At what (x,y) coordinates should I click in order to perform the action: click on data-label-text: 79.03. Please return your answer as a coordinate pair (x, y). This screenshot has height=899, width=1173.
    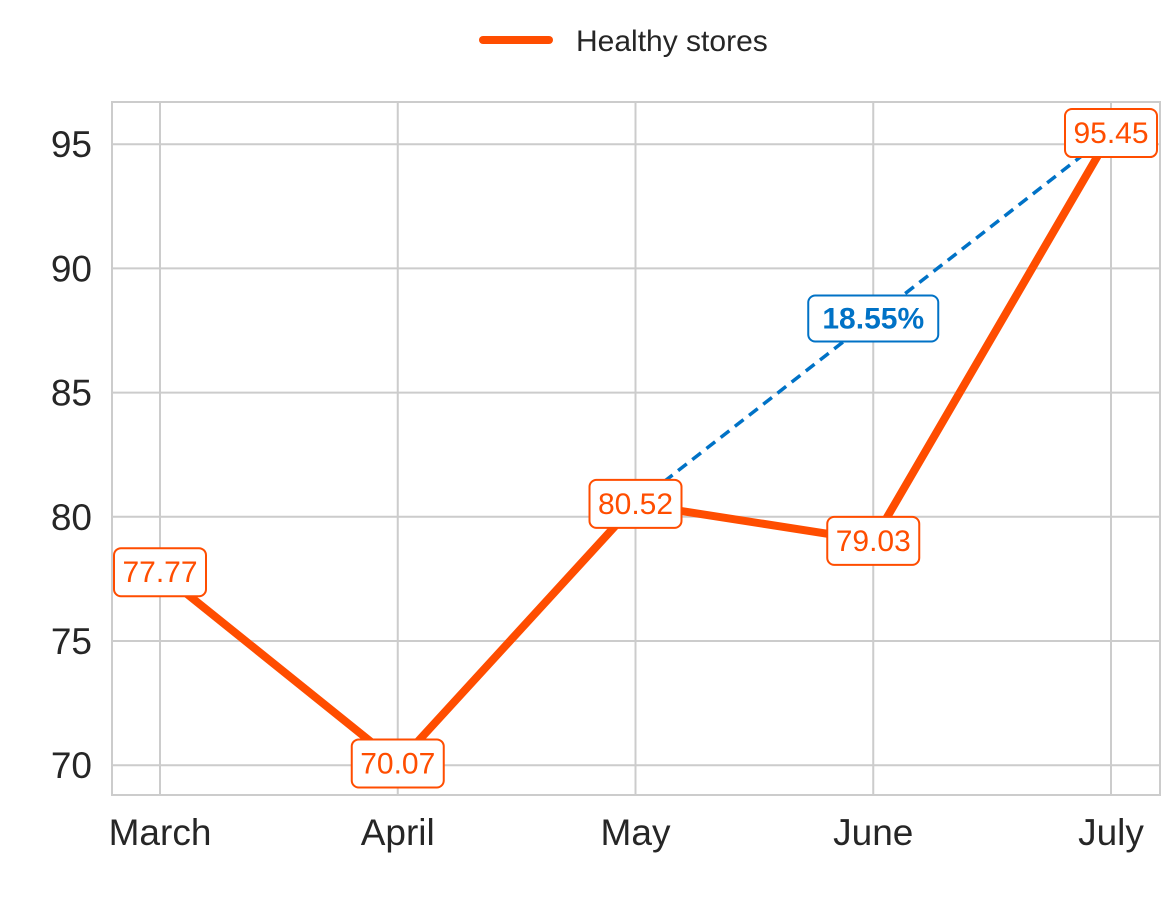
    Looking at the image, I should click on (873, 541).